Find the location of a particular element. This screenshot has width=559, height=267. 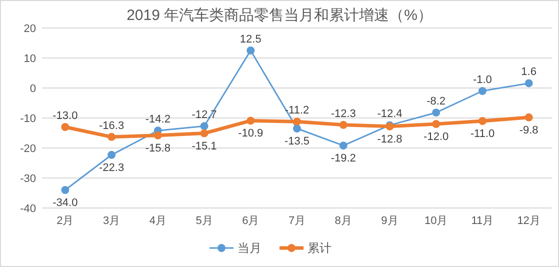

data-label: -34.0 is located at coordinates (65, 203).